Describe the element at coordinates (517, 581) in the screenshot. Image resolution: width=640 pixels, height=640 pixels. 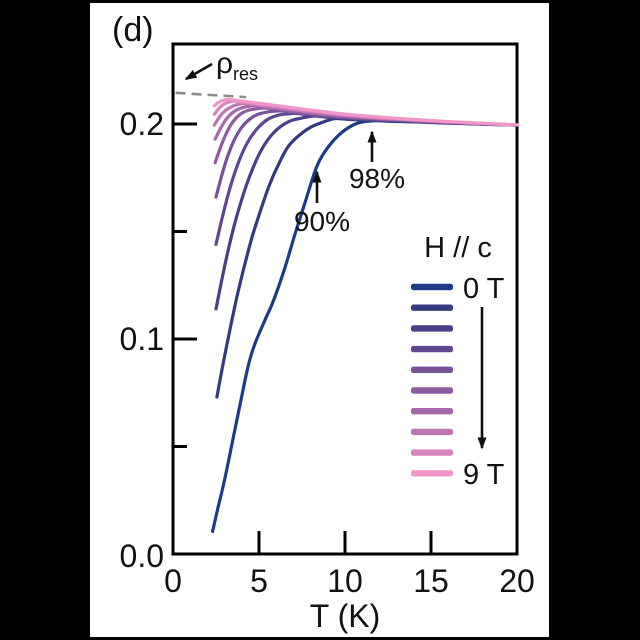
I see `x-tick-label-20: 20` at that location.